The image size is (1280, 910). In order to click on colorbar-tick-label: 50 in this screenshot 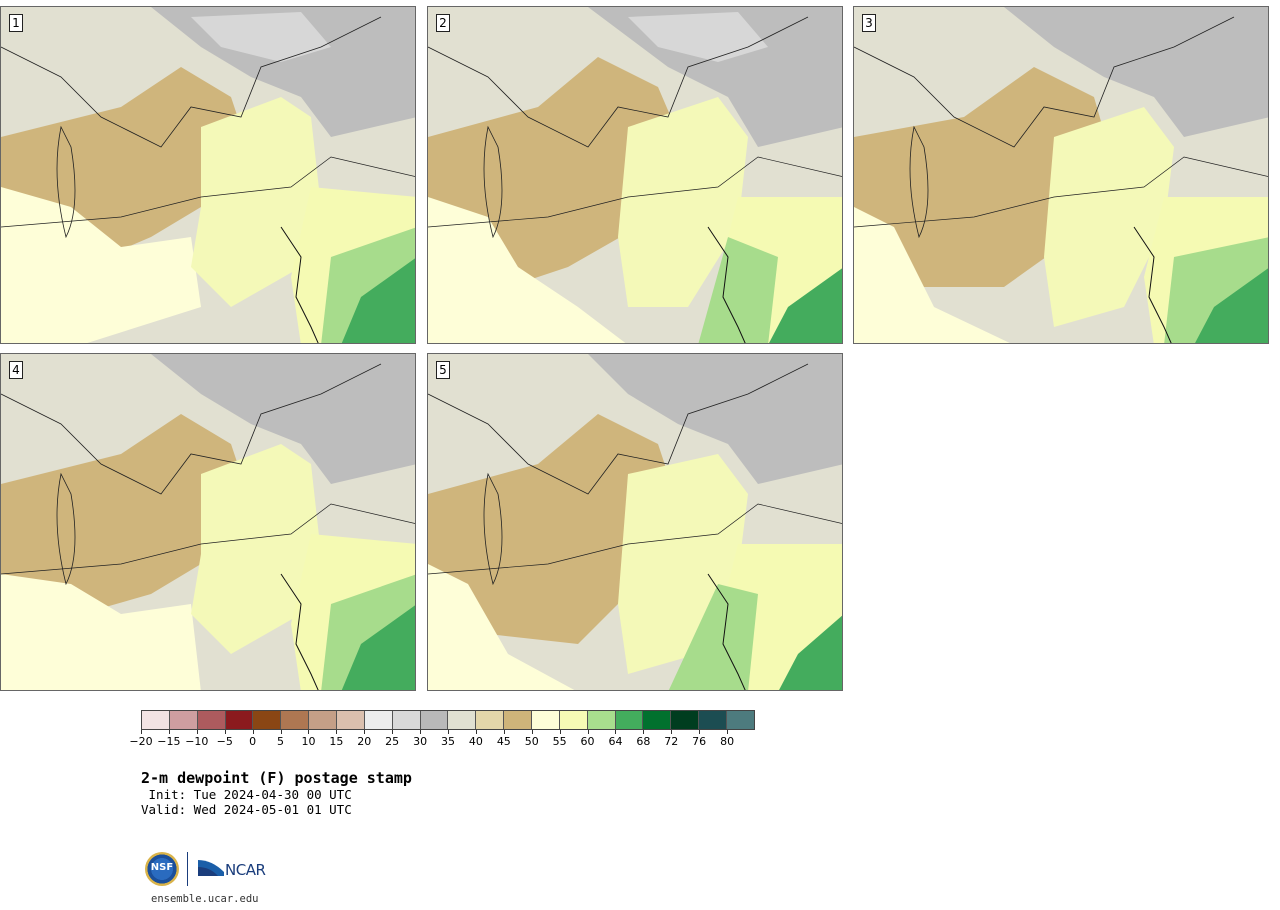, I will do `click(531, 741)`.